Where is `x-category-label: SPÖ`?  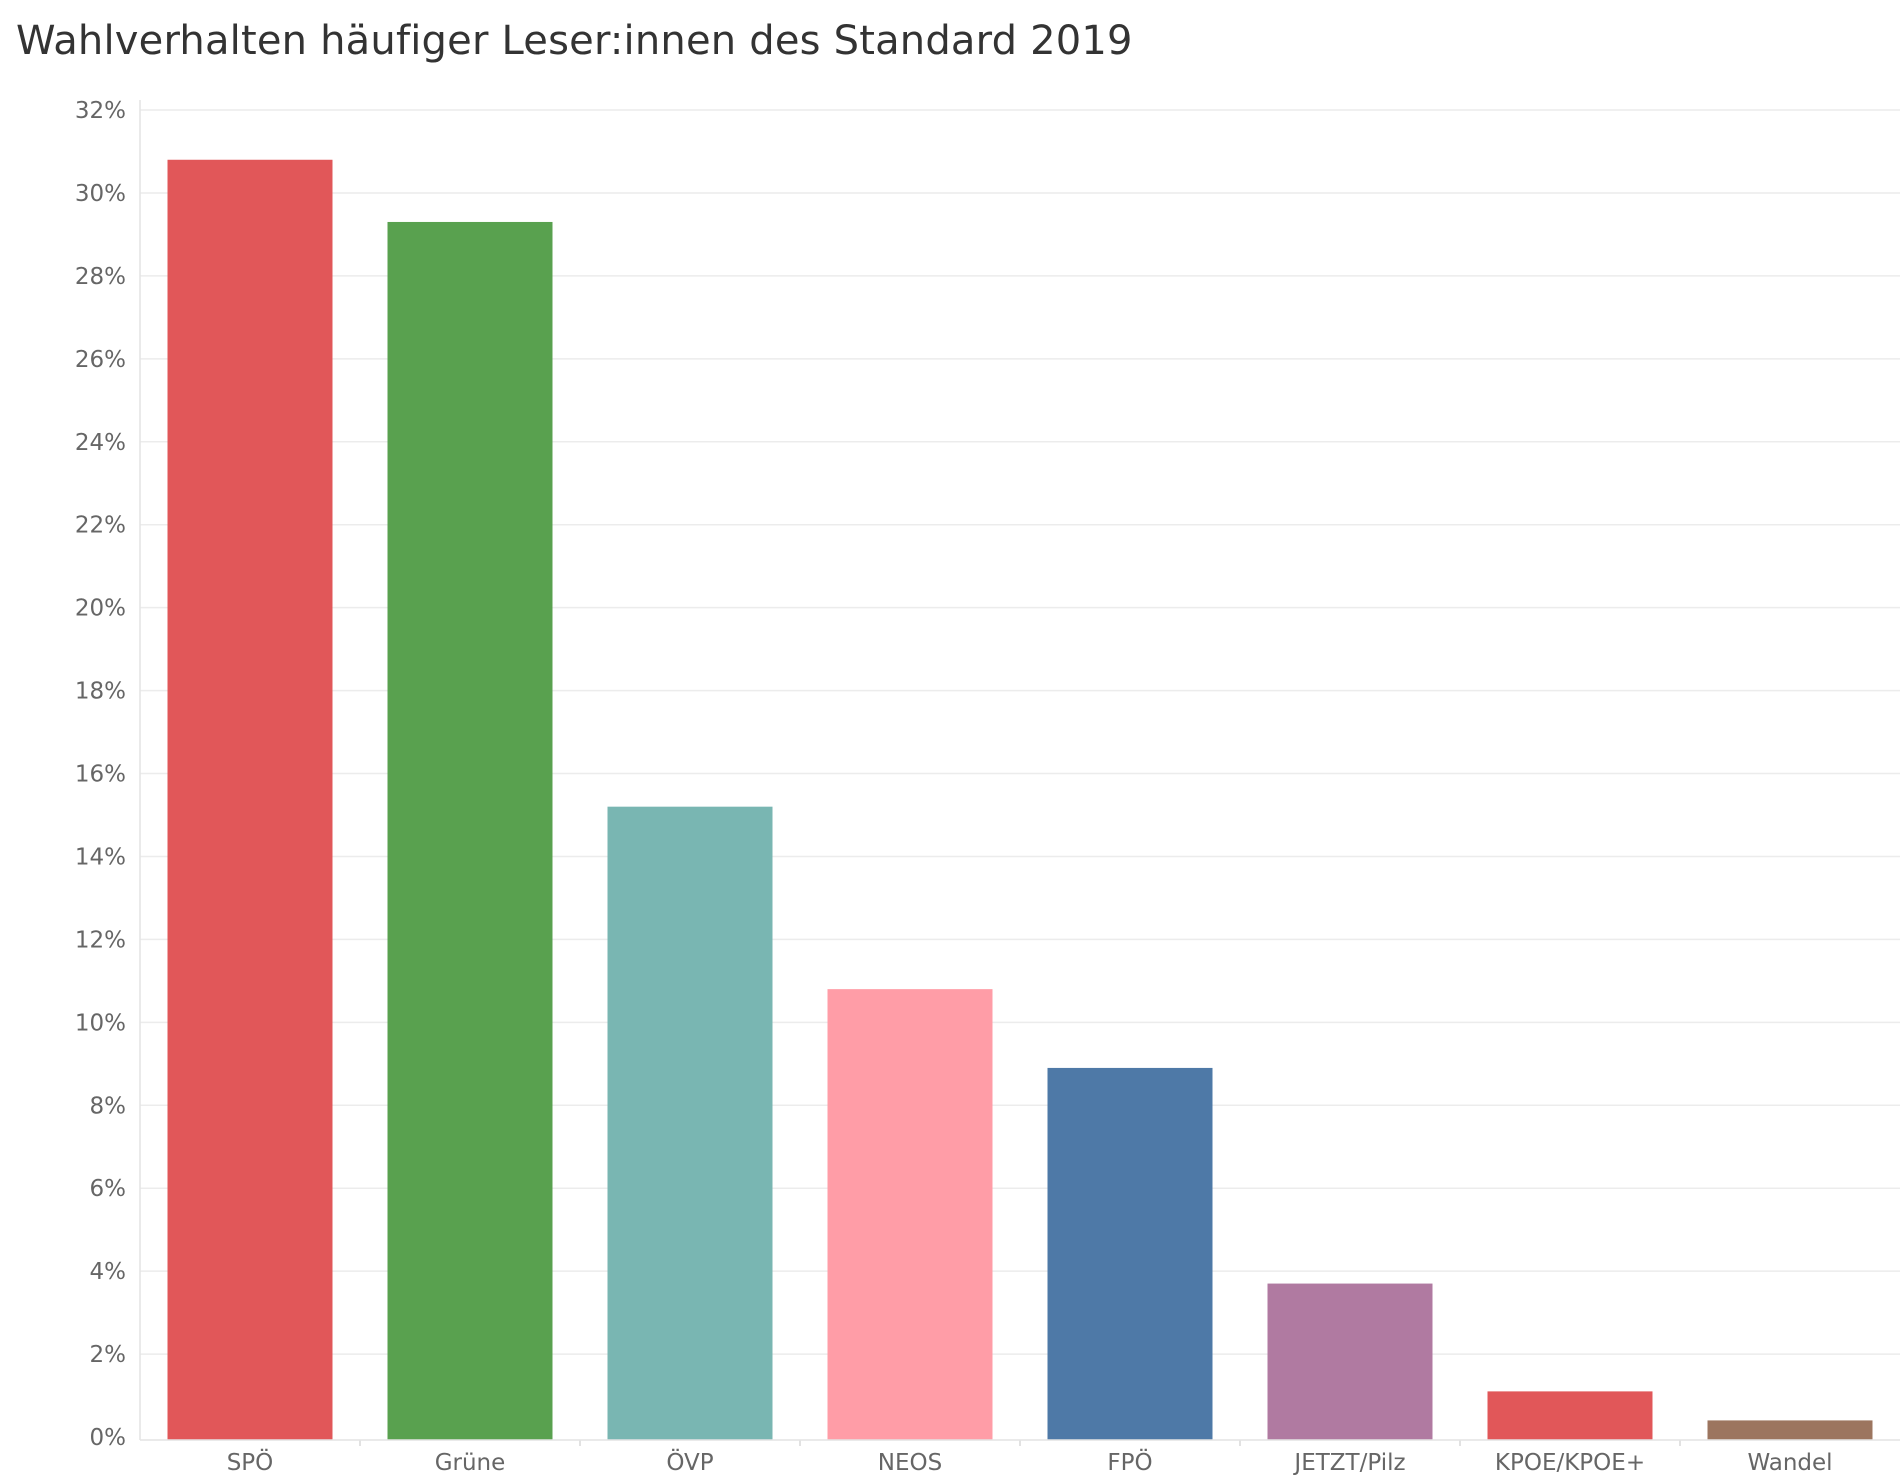 x-category-label: SPÖ is located at coordinates (250, 1462).